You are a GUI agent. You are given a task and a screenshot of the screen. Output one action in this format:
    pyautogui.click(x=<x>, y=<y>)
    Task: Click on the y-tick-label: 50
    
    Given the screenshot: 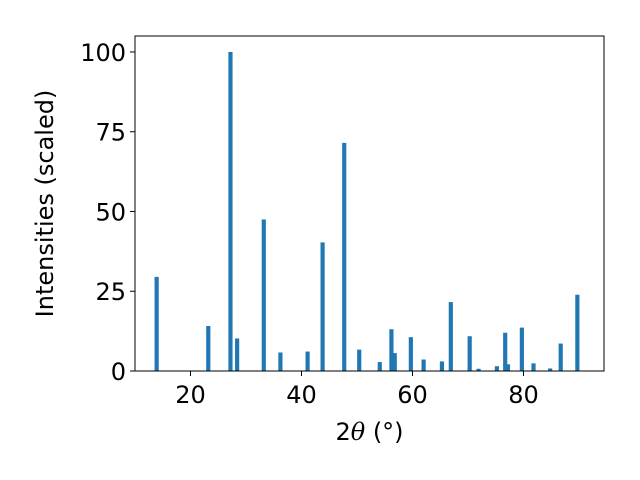 What is the action you would take?
    pyautogui.click(x=110, y=212)
    